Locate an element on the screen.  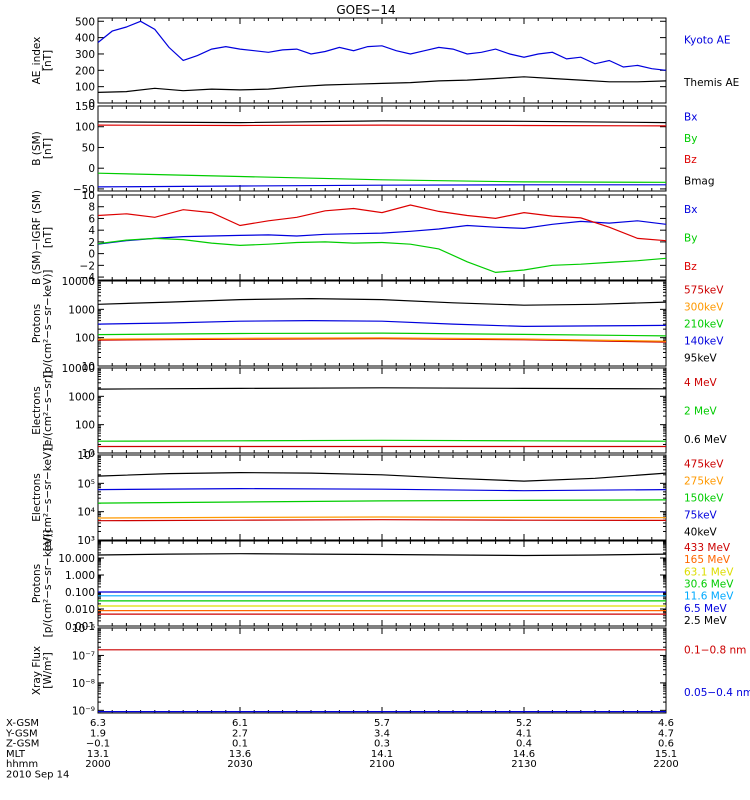
legend-entry: By is located at coordinates (690, 139).